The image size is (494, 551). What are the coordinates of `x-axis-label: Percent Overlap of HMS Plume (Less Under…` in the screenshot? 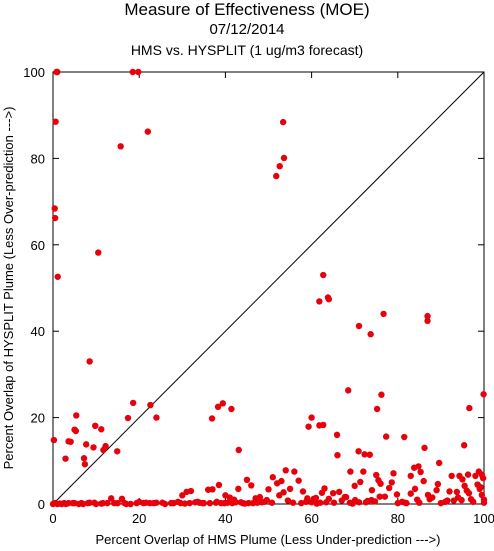 It's located at (268, 539).